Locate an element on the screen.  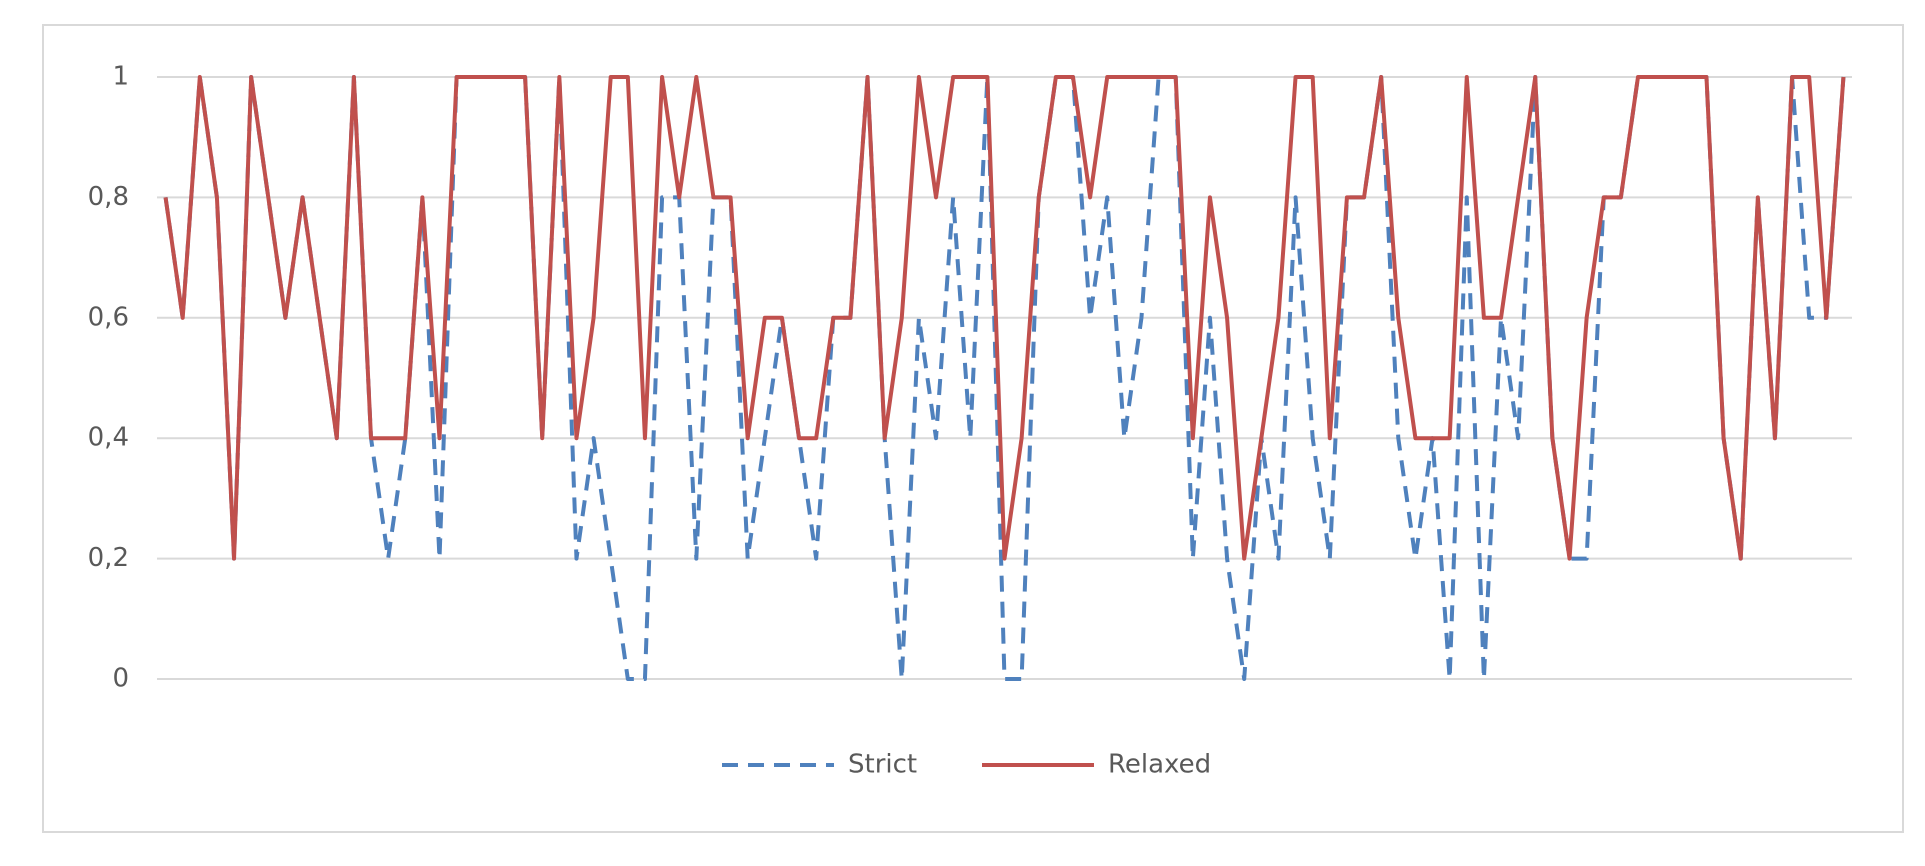
y-tick-label: 0 is located at coordinates (120, 679).